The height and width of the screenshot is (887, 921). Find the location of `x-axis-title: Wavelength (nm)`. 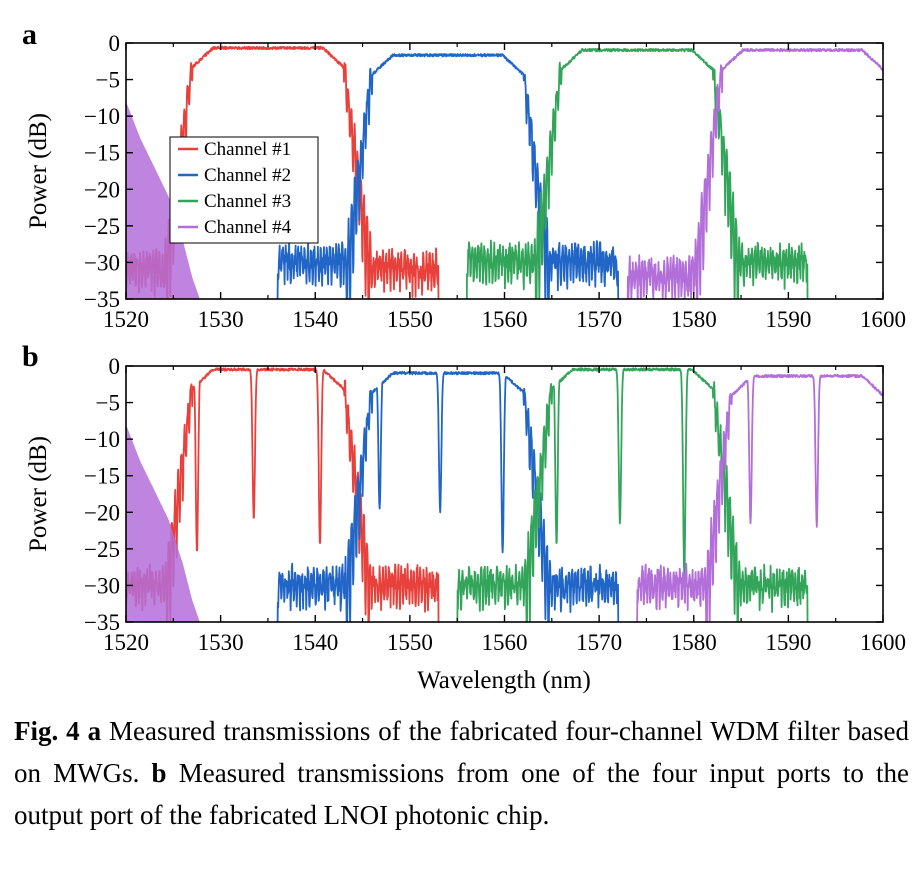

x-axis-title: Wavelength (nm) is located at coordinates (504, 680).